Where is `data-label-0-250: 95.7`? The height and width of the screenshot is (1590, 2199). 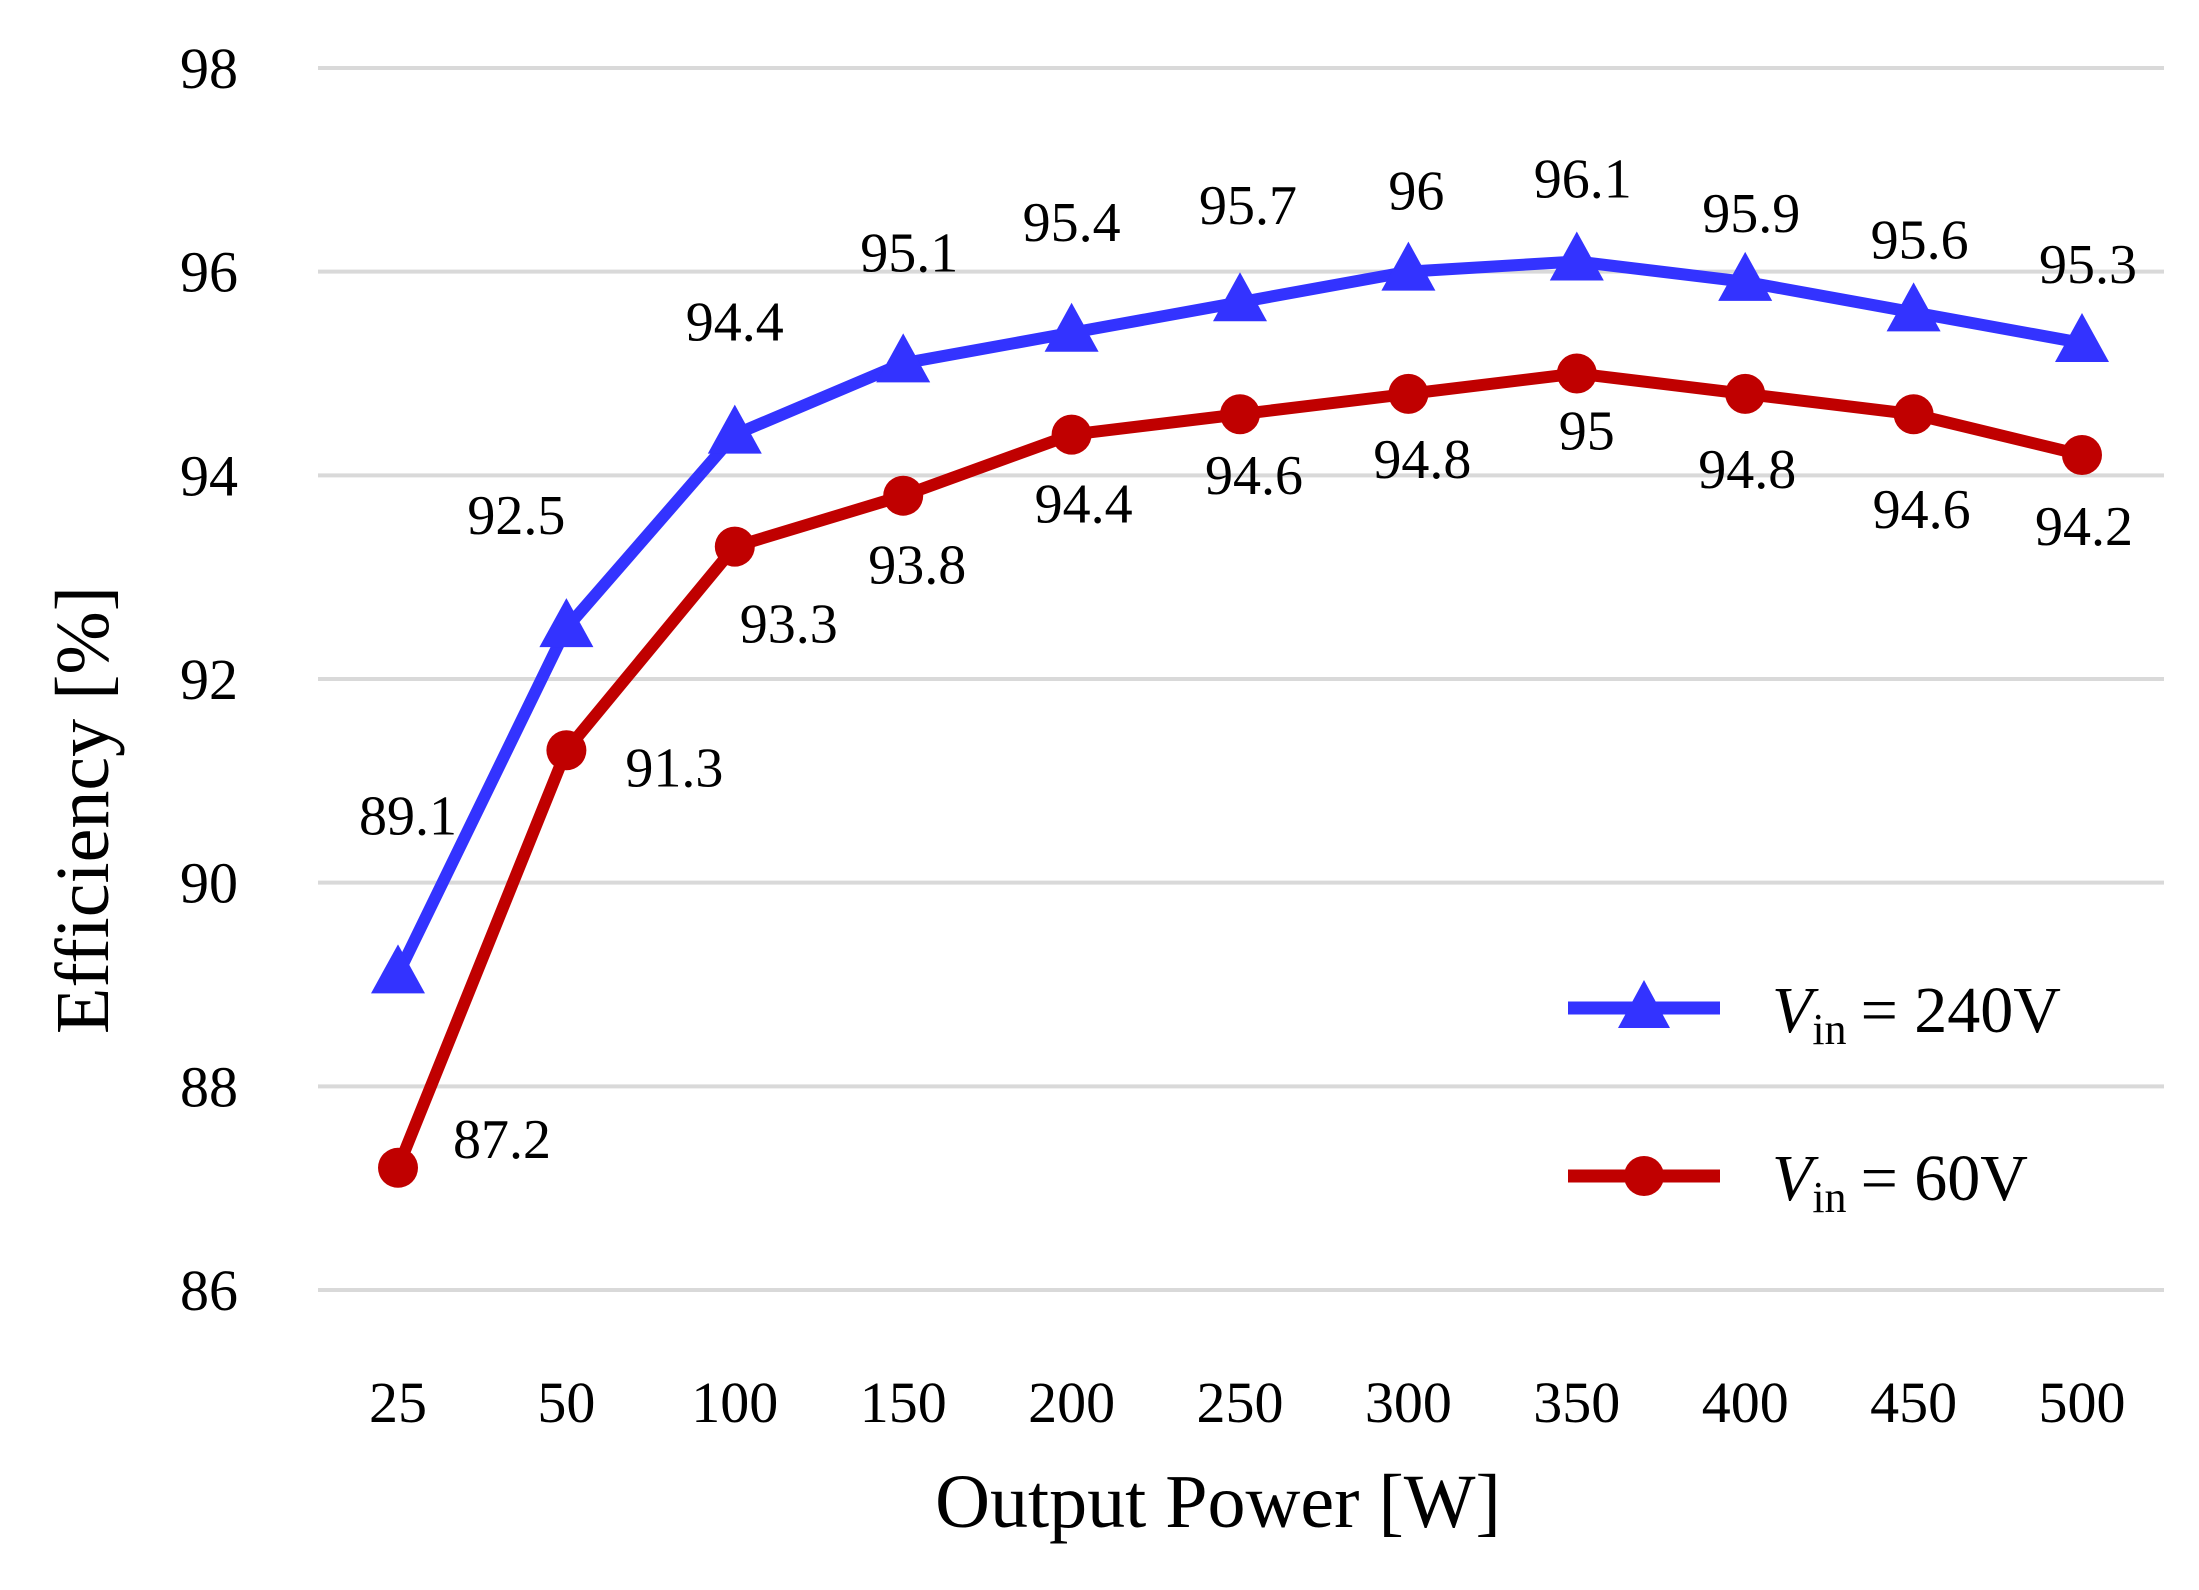 data-label-0-250: 95.7 is located at coordinates (1248, 206).